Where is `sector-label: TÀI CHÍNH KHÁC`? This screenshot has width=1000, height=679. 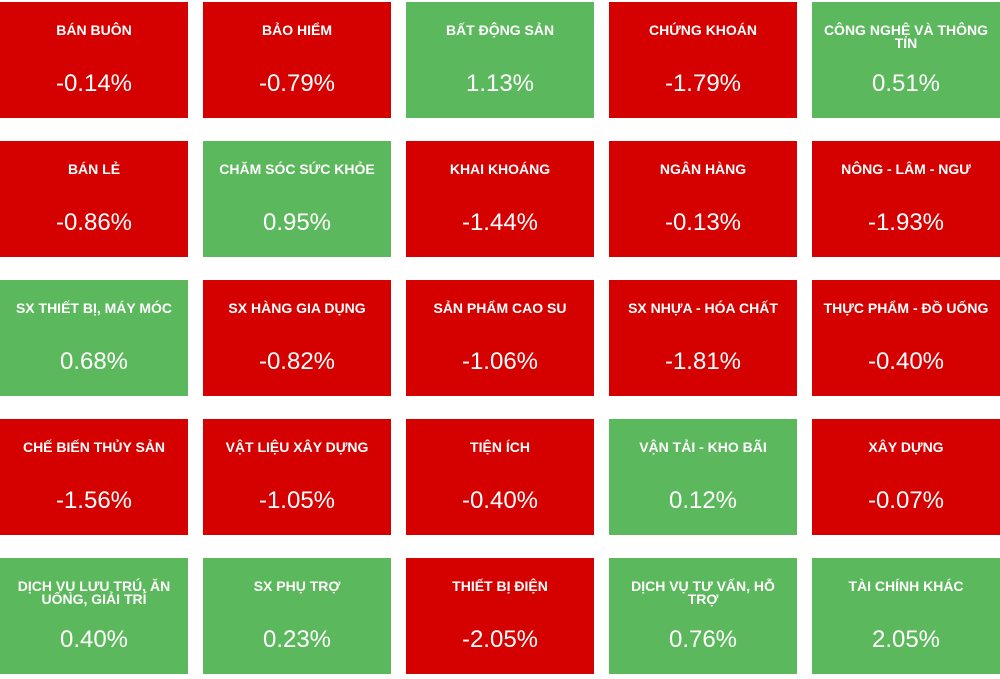 sector-label: TÀI CHÍNH KHÁC is located at coordinates (906, 586).